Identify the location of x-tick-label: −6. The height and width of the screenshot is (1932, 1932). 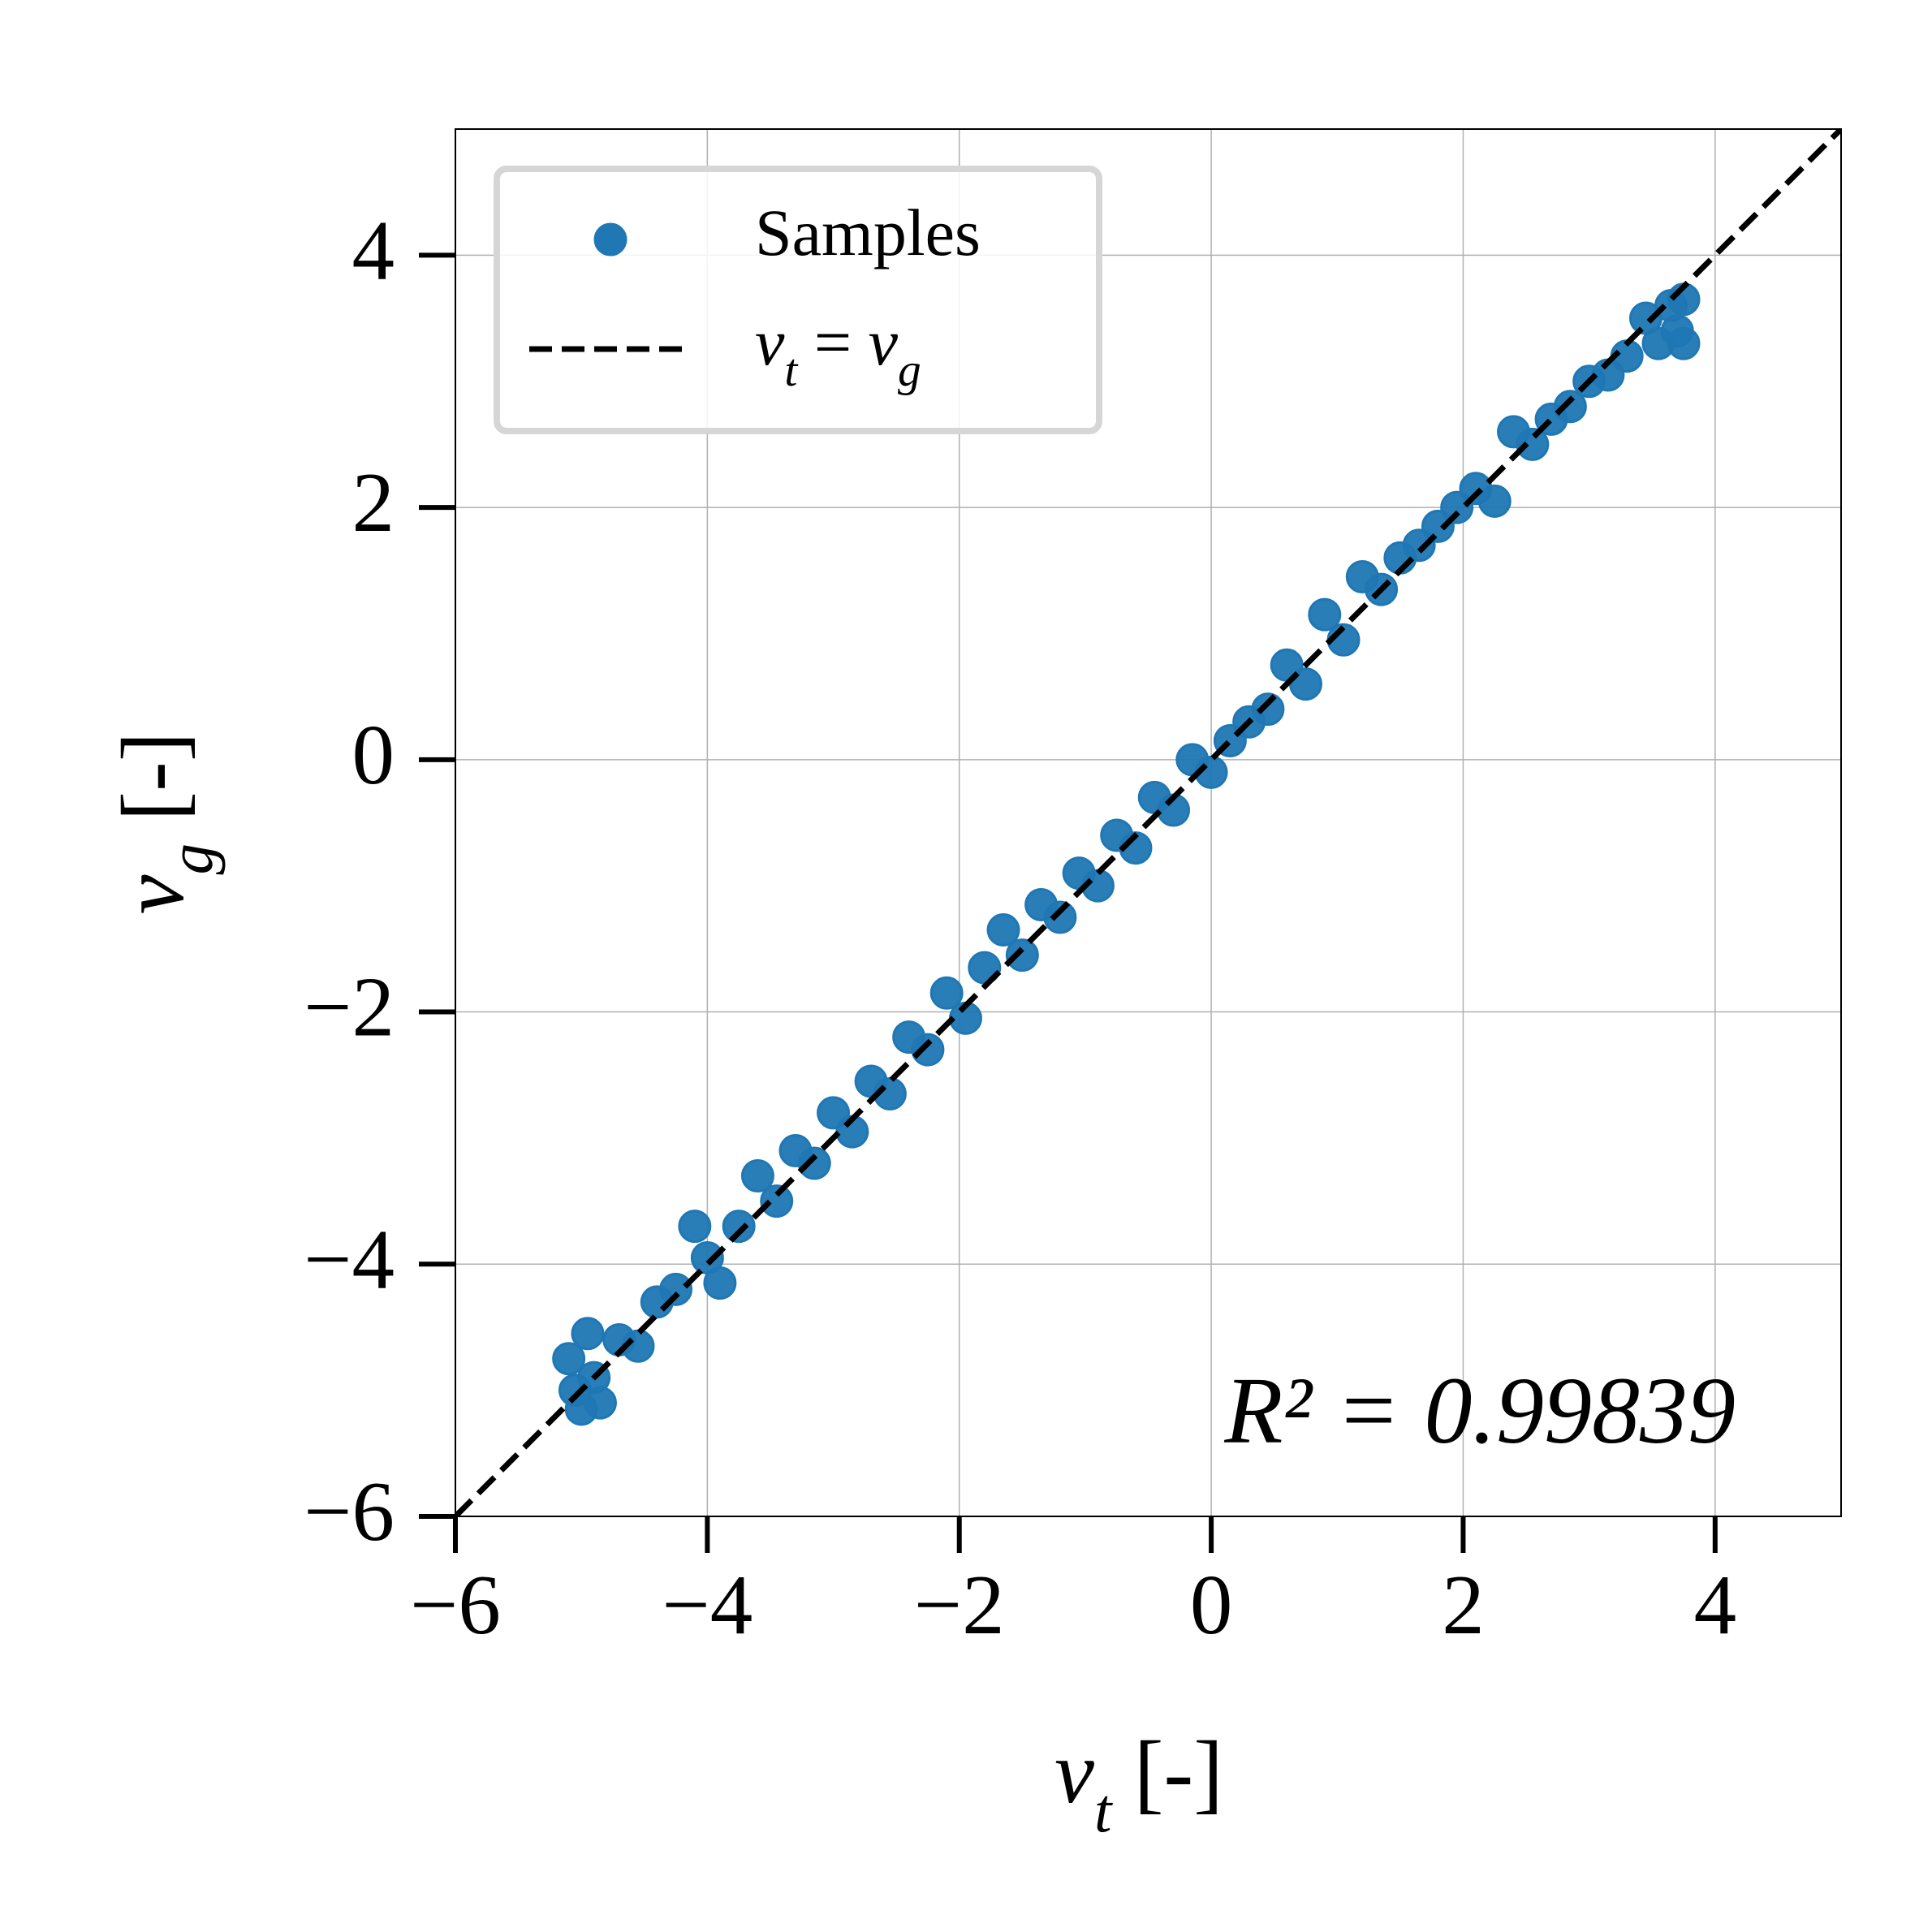
(455, 1604).